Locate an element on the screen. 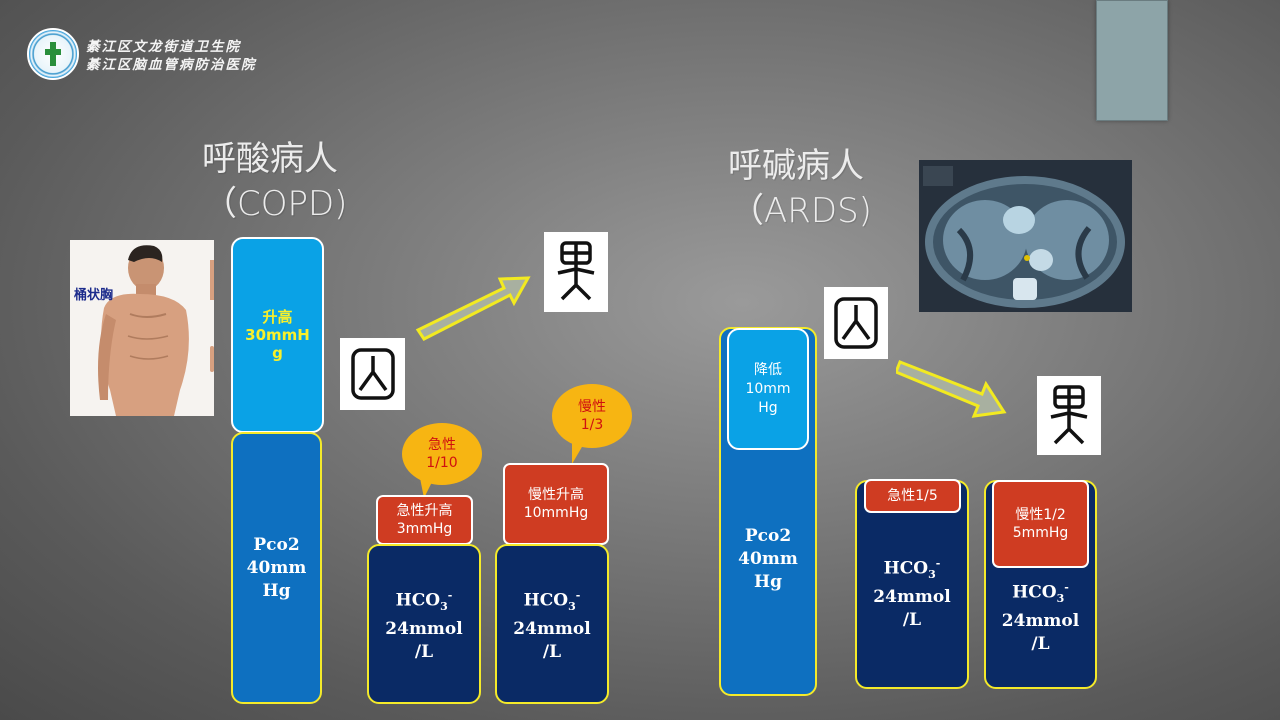  hco3-acute-bar-right: HCO3- 24mmol /L is located at coordinates (912, 584).